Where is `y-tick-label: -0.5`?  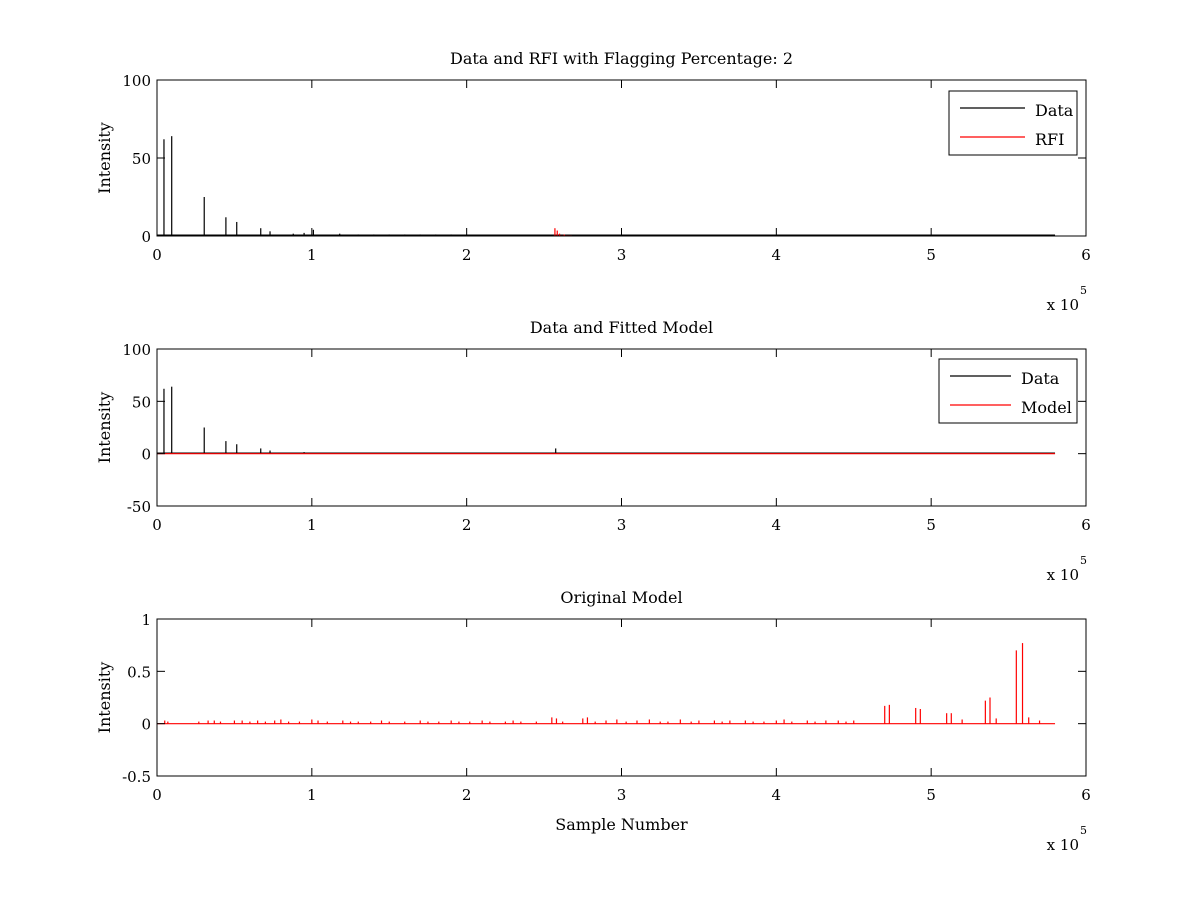
y-tick-label: -0.5 is located at coordinates (136, 777).